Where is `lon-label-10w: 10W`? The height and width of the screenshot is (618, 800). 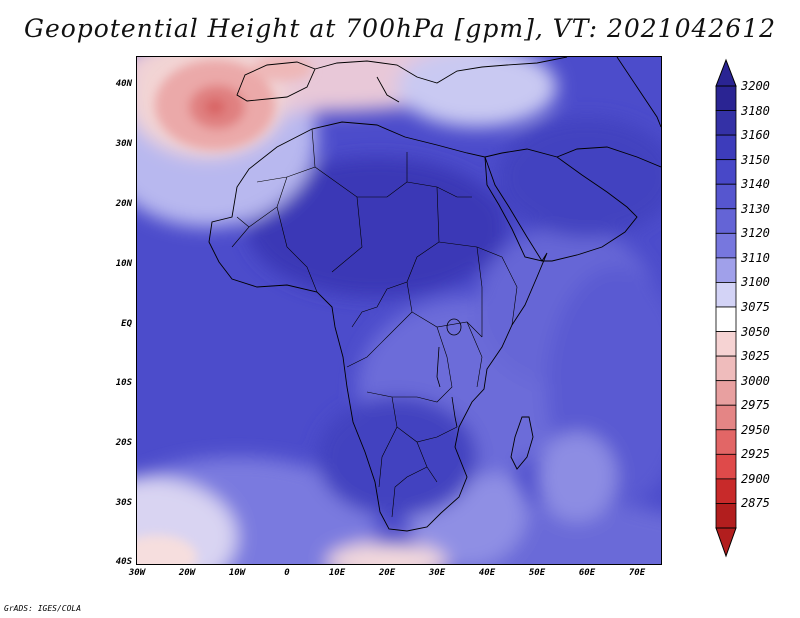 lon-label-10w: 10W is located at coordinates (237, 573).